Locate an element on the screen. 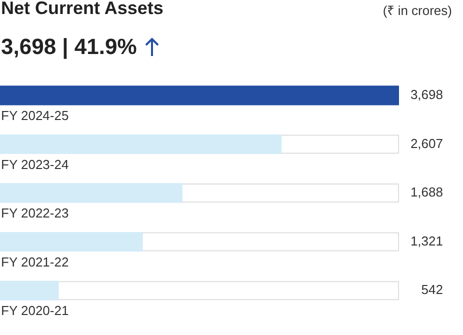 The width and height of the screenshot is (463, 335). data-label: 1,321 is located at coordinates (426, 240).